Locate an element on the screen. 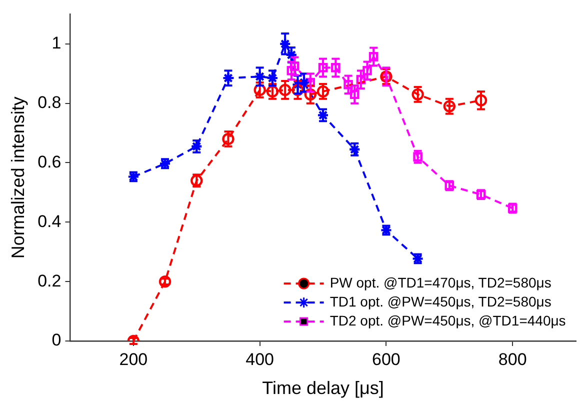 The image size is (583, 408). x-tick-label: 200 is located at coordinates (133, 359).